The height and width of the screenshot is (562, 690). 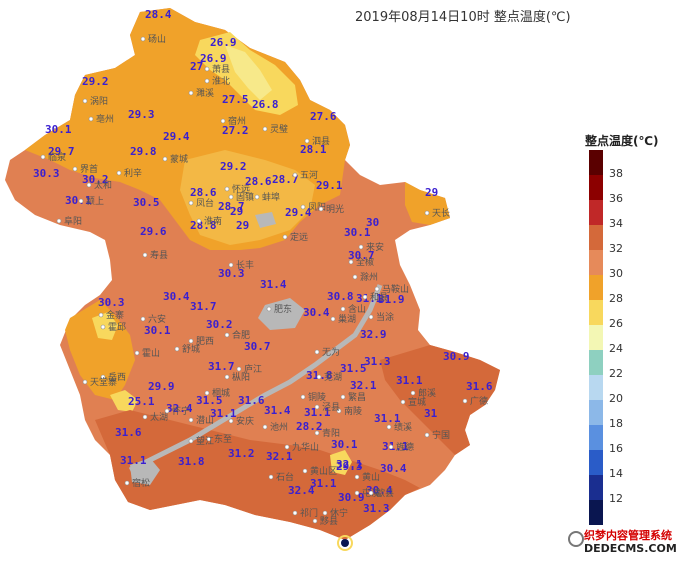 I want to click on temperature-label: 30.7, so click(x=361, y=255).